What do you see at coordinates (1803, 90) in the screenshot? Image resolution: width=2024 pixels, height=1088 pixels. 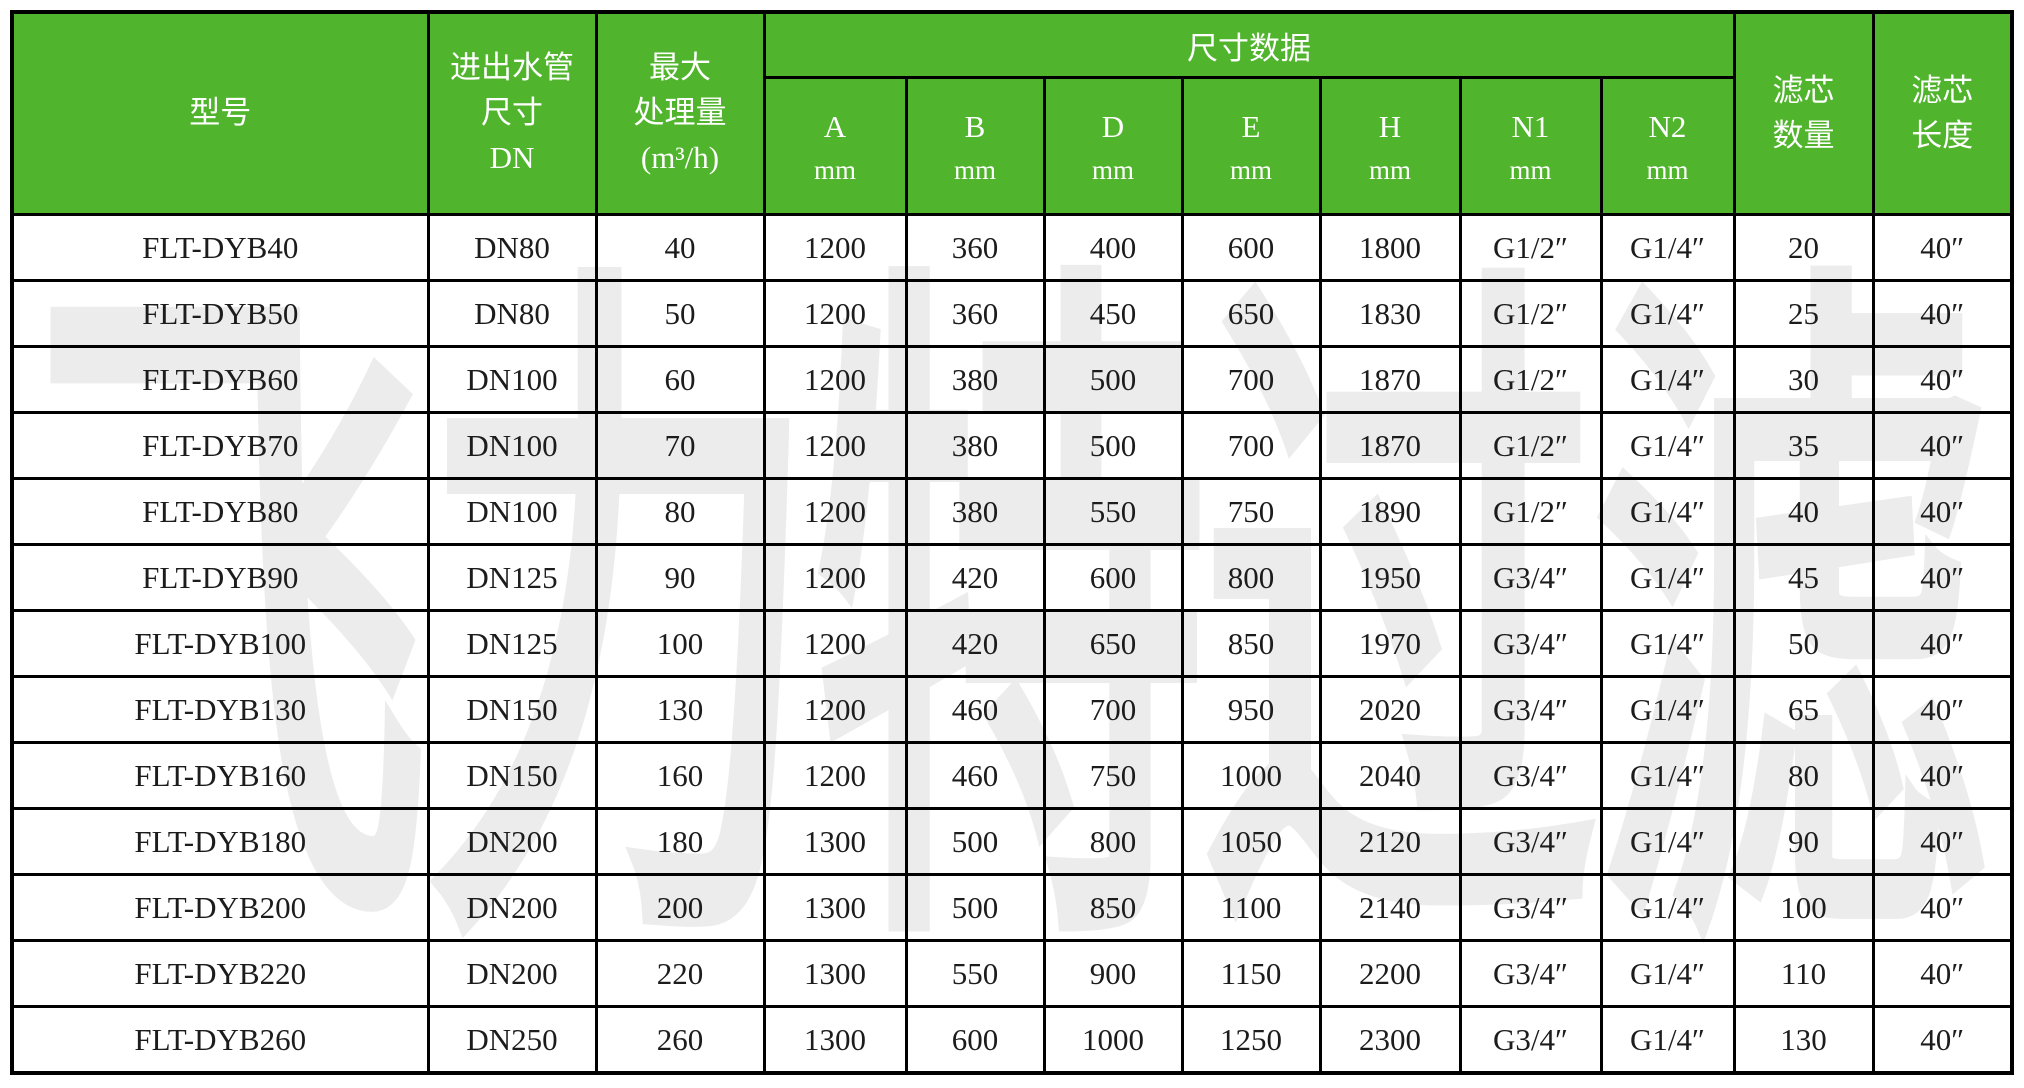 I see `header-cartridge-qty-line1: 滤芯` at bounding box center [1803, 90].